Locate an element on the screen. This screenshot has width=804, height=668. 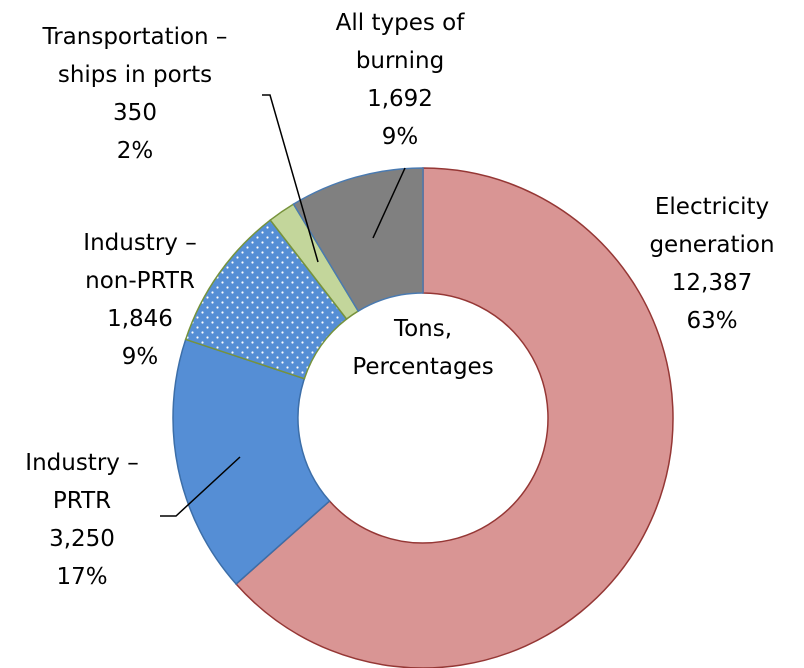
slice-label: Electricity generation is located at coordinates (711, 226).